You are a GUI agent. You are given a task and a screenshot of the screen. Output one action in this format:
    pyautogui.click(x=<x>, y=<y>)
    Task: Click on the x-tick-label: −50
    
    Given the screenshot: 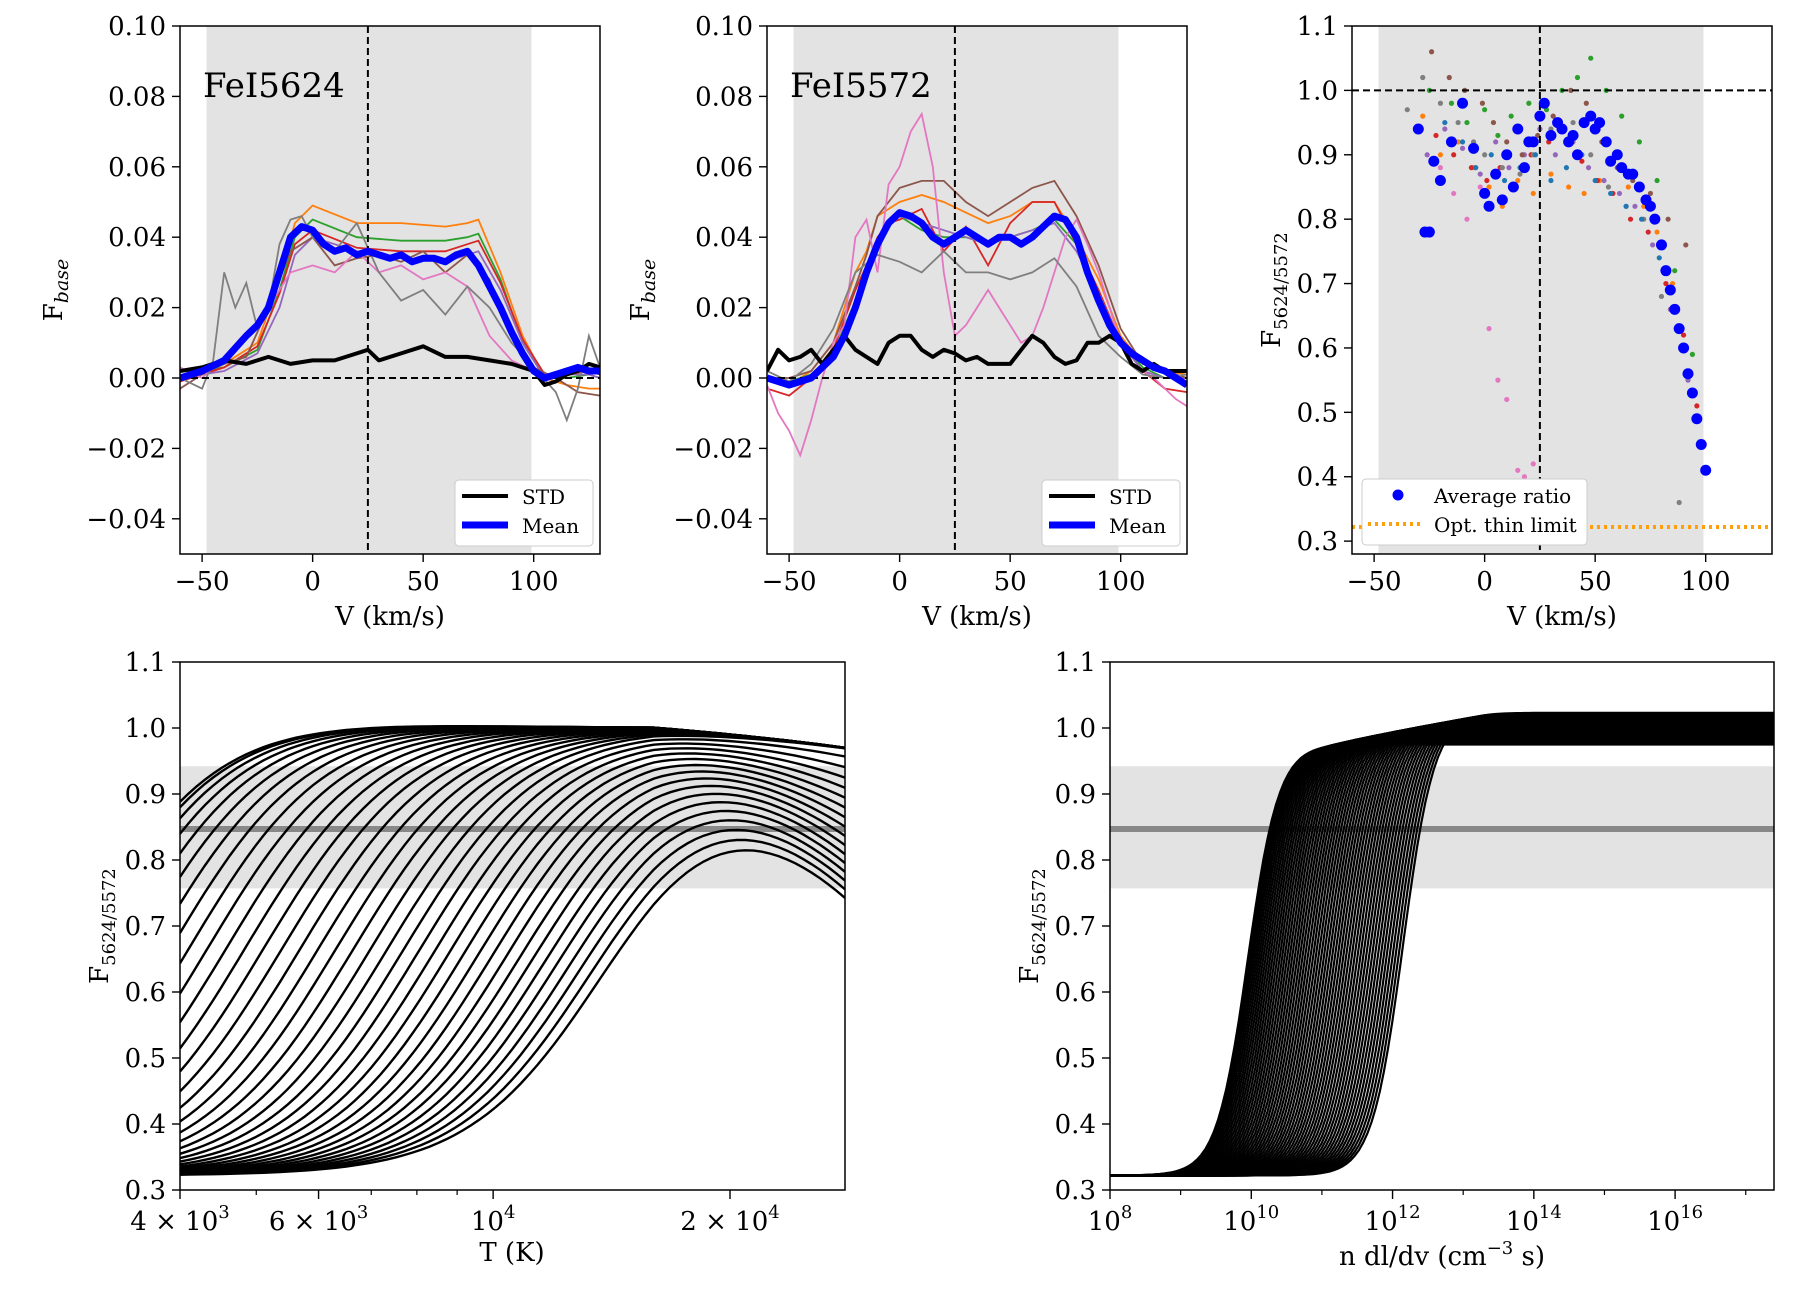 What is the action you would take?
    pyautogui.click(x=789, y=582)
    